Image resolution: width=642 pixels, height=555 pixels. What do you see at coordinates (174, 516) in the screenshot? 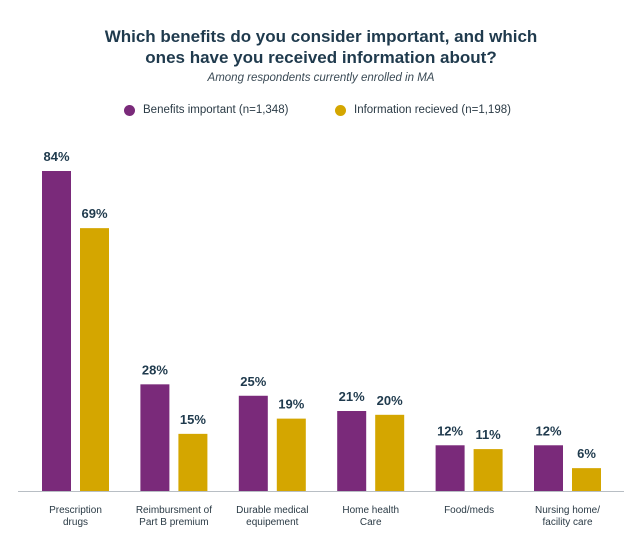
I see `category-label-1: Reimbursment of Part B premium` at bounding box center [174, 516].